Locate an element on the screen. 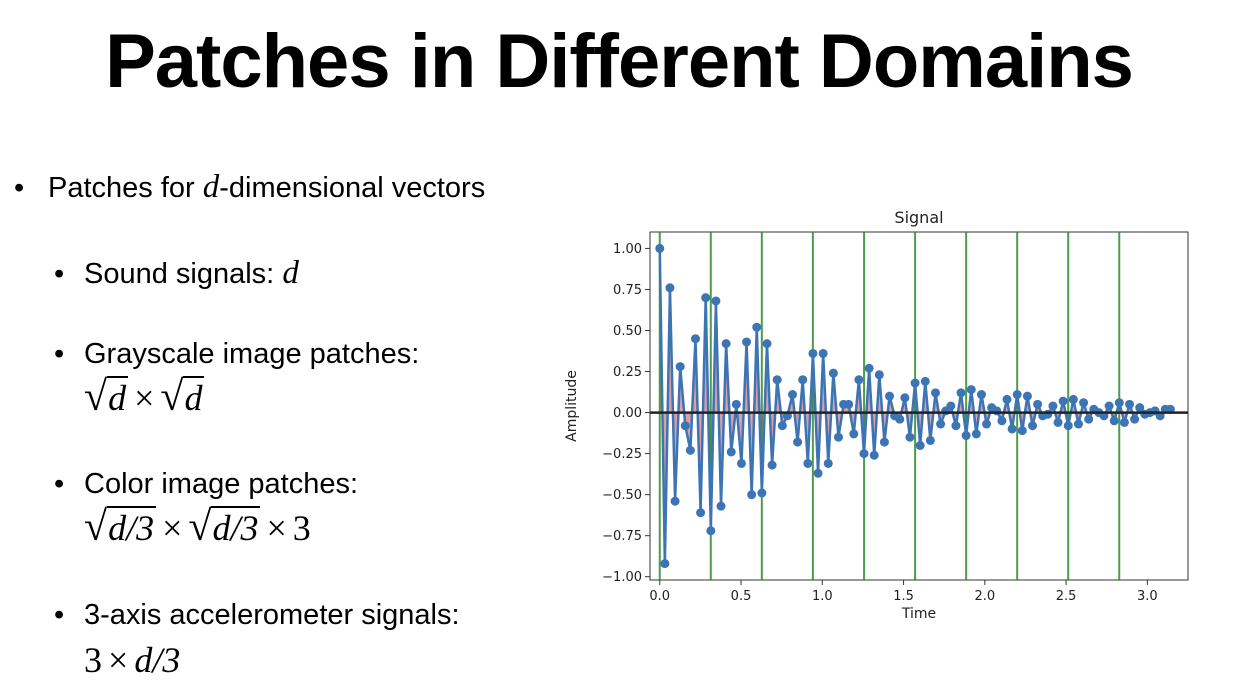 This screenshot has height=698, width=1238. x-tick-label: 3.0 is located at coordinates (1147, 596).